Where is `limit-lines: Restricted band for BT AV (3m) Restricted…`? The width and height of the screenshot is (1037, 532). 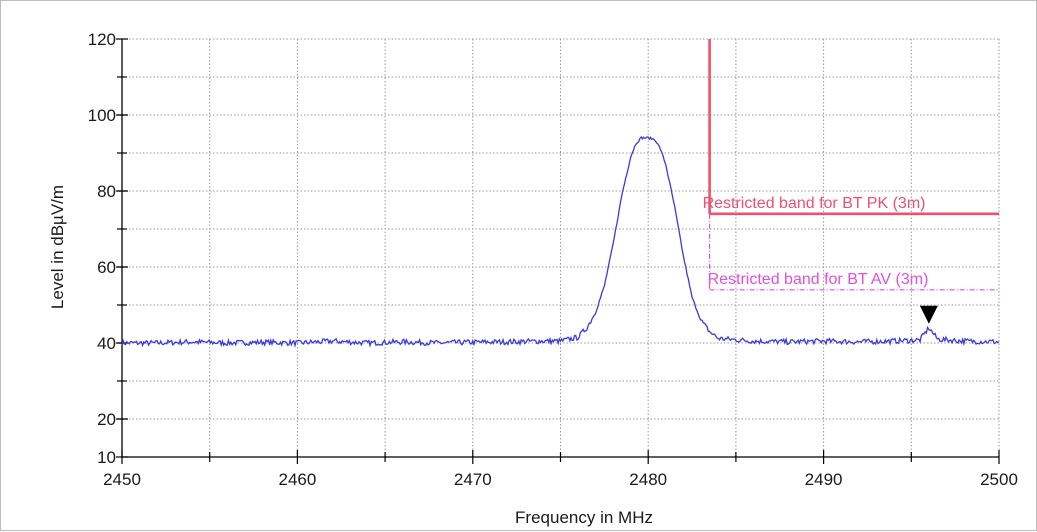
limit-lines: Restricted band for BT AV (3m) Restricted… is located at coordinates (851, 165).